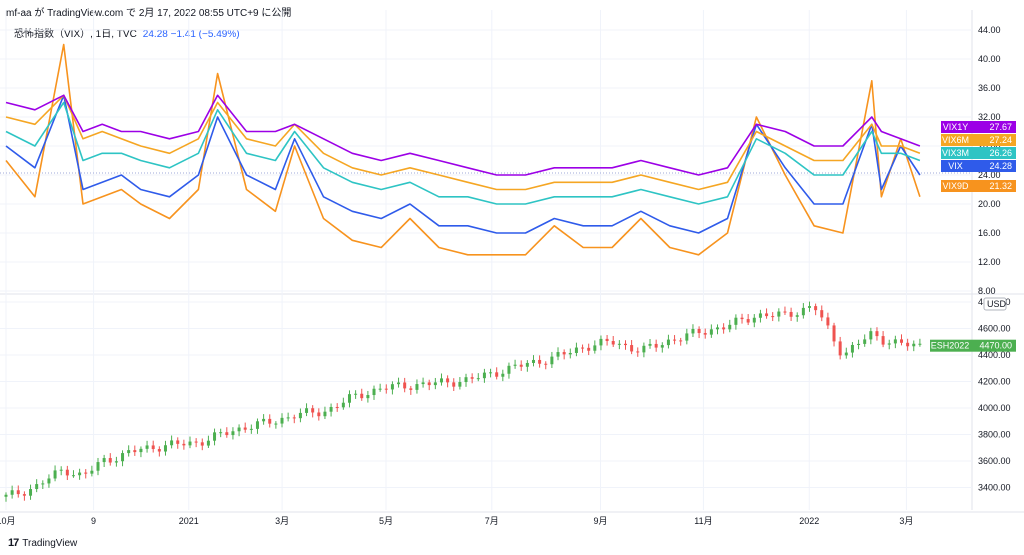 The image size is (1024, 555). Describe the element at coordinates (955, 140) in the screenshot. I see `price-tag-name: VIX6M` at that location.